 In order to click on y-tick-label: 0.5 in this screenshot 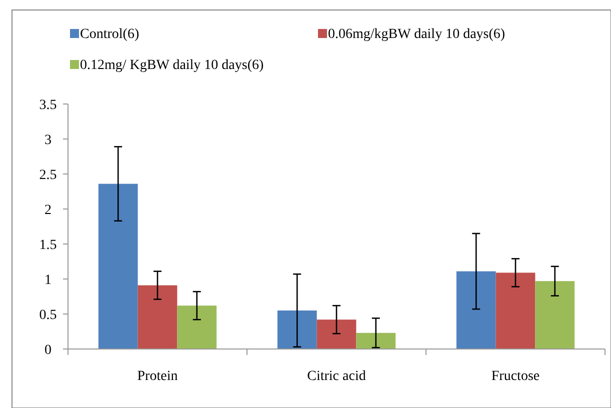, I will do `click(48, 315)`.